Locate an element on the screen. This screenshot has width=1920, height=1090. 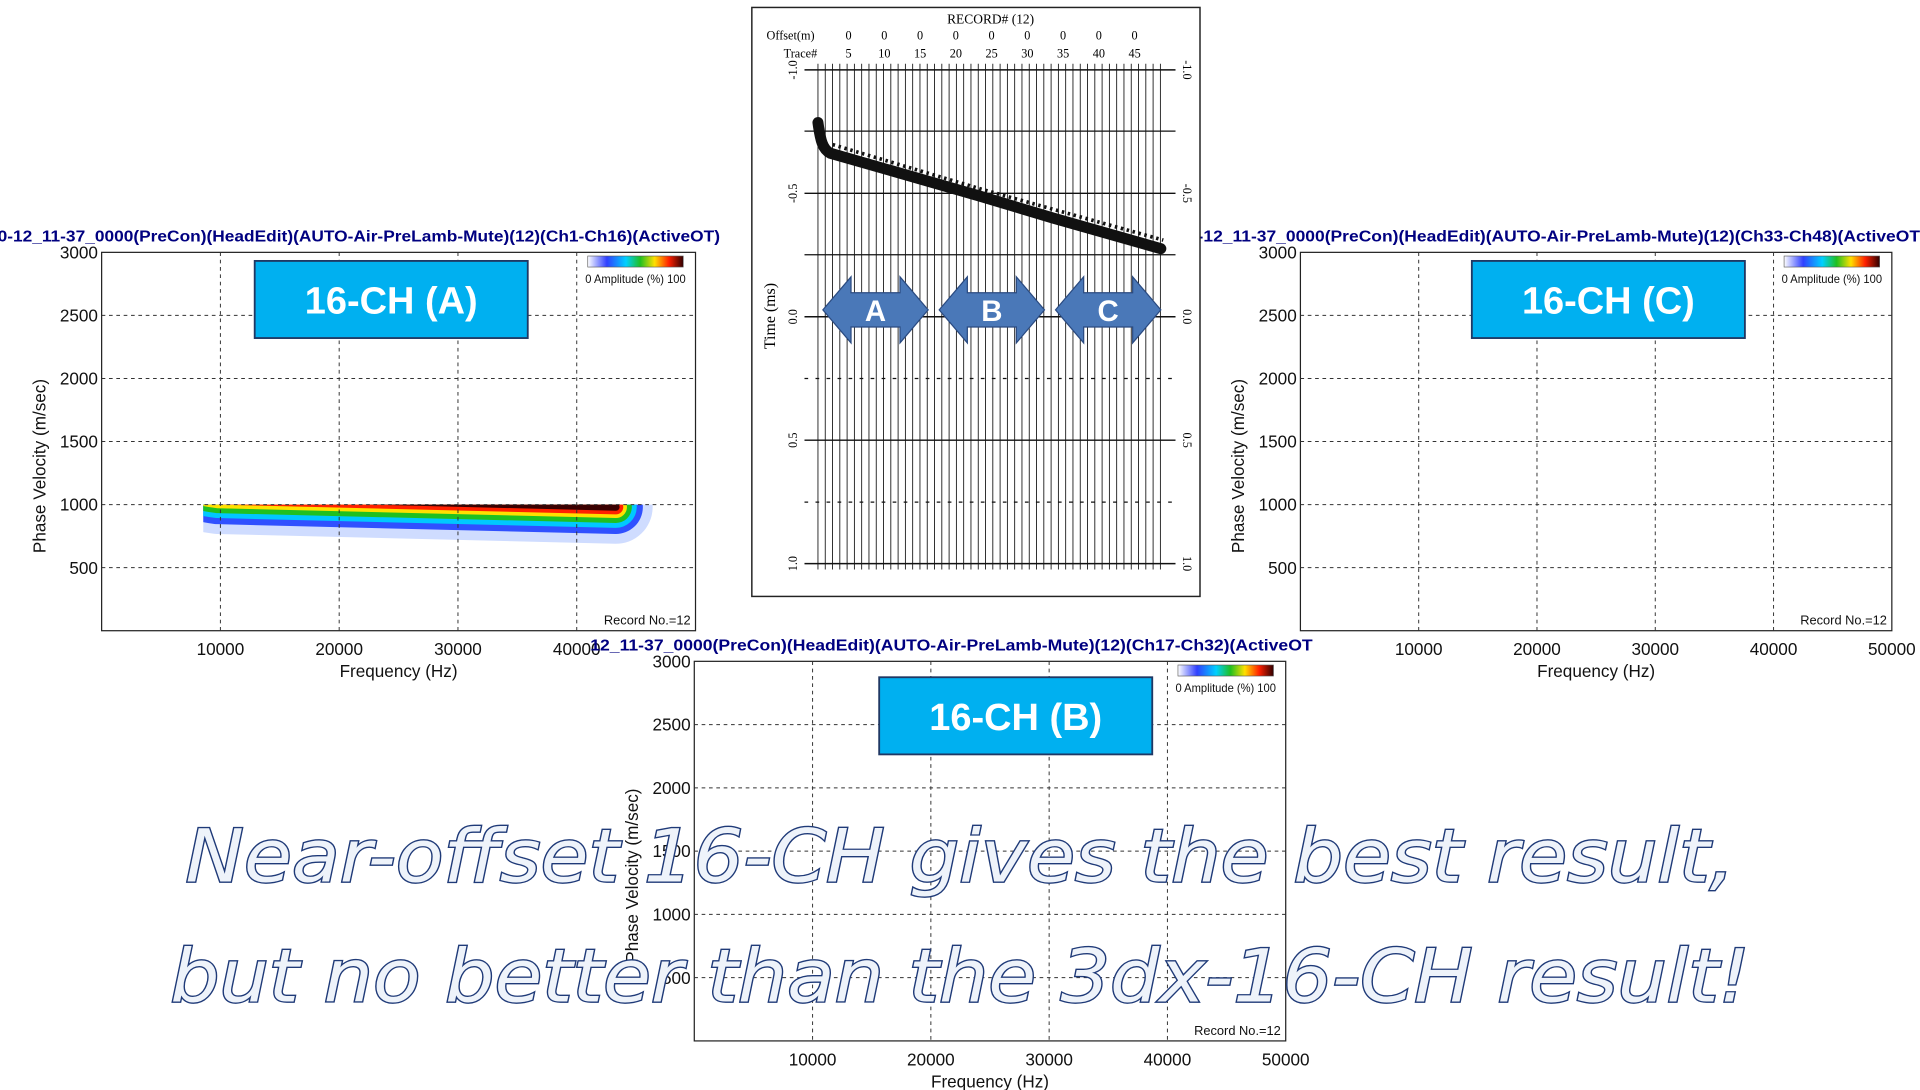
trace-label: Trace# is located at coordinates (801, 54).